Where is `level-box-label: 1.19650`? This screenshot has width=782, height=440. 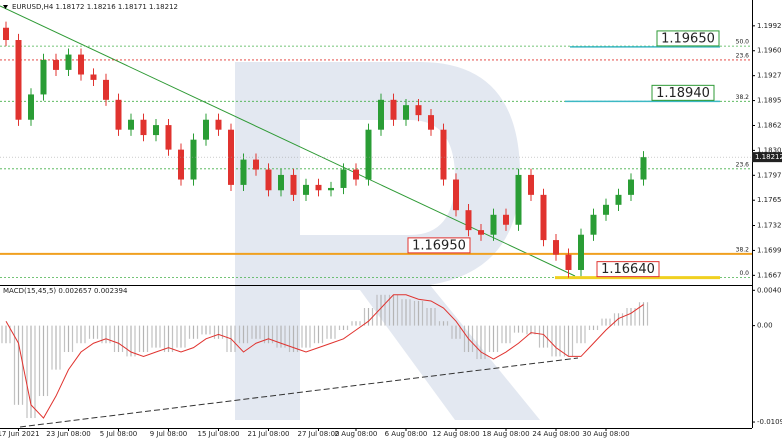
level-box-label: 1.19650 is located at coordinates (688, 38).